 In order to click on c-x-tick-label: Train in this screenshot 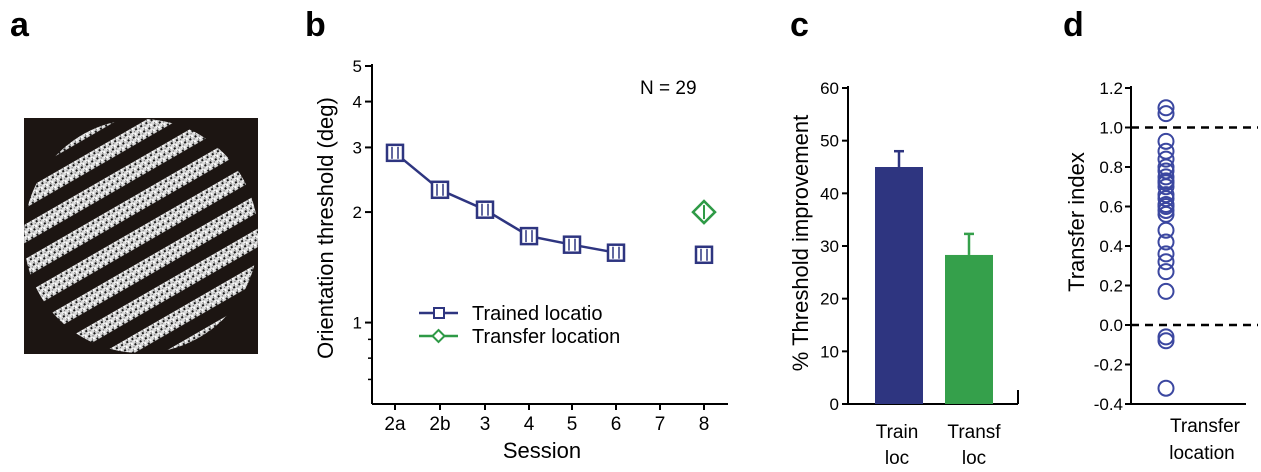, I will do `click(897, 432)`.